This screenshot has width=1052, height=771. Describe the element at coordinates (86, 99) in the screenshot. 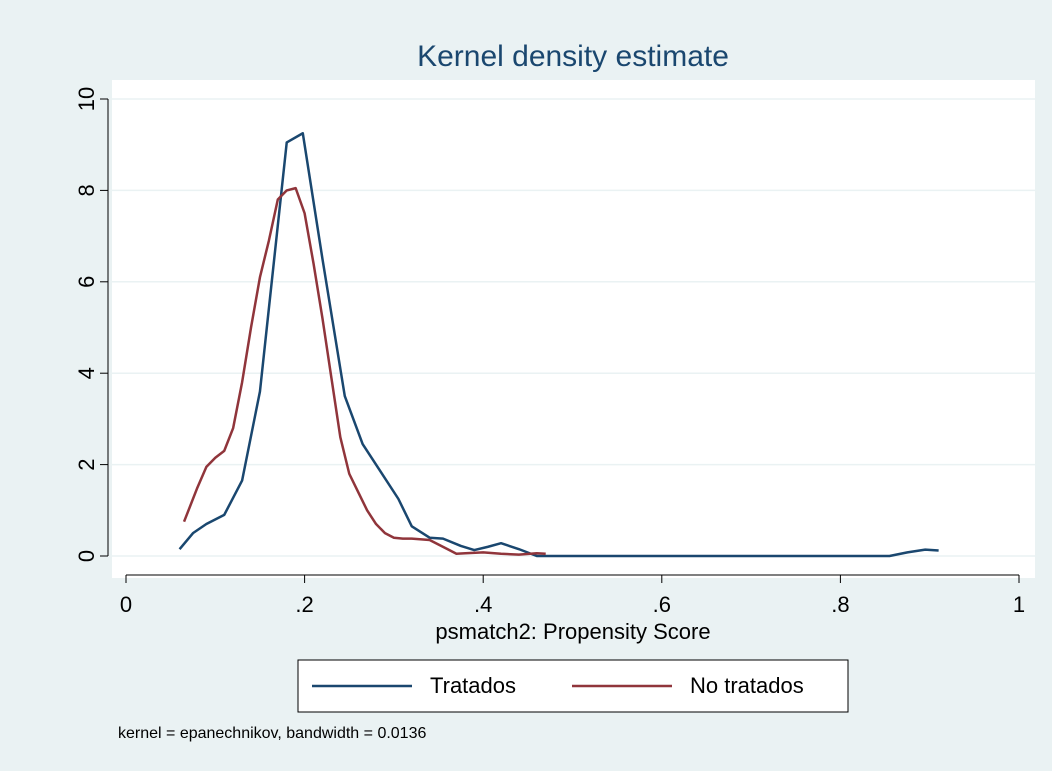

I see `y-tick-label: 10` at that location.